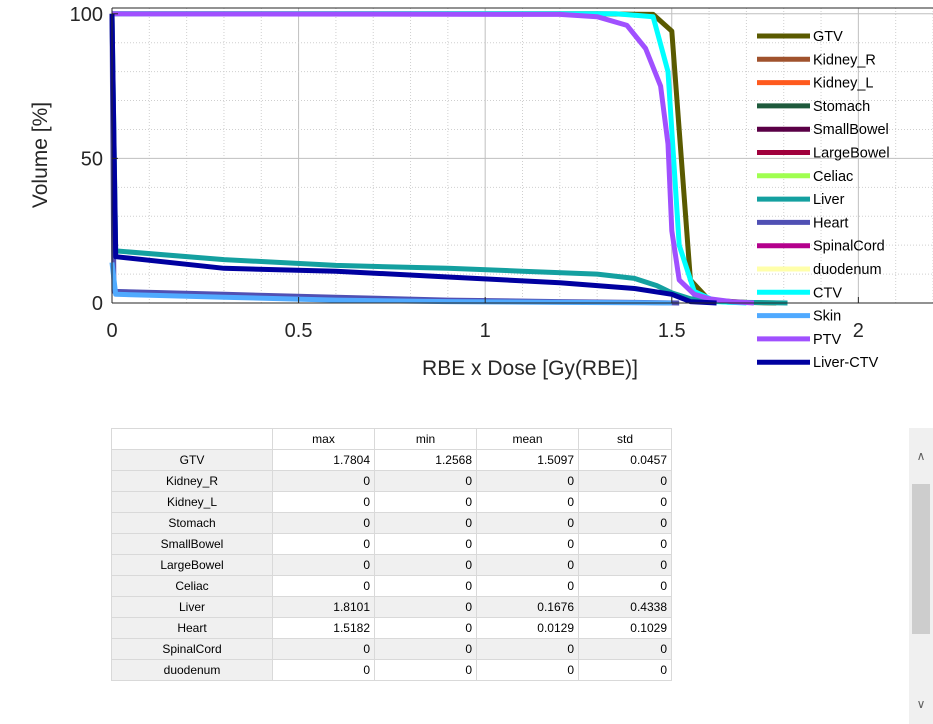 Image resolution: width=933 pixels, height=724 pixels. I want to click on legend-label: Kidney_R, so click(844, 60).